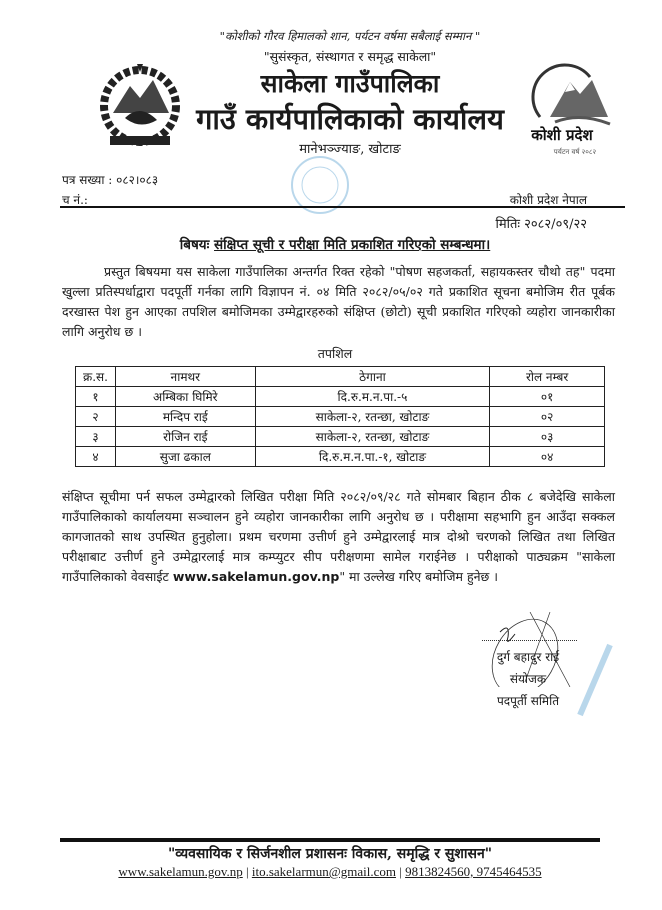 The height and width of the screenshot is (910, 662). Describe the element at coordinates (323, 871) in the screenshot. I see `footer-email: ito.sakelarmun@gmail.com` at that location.